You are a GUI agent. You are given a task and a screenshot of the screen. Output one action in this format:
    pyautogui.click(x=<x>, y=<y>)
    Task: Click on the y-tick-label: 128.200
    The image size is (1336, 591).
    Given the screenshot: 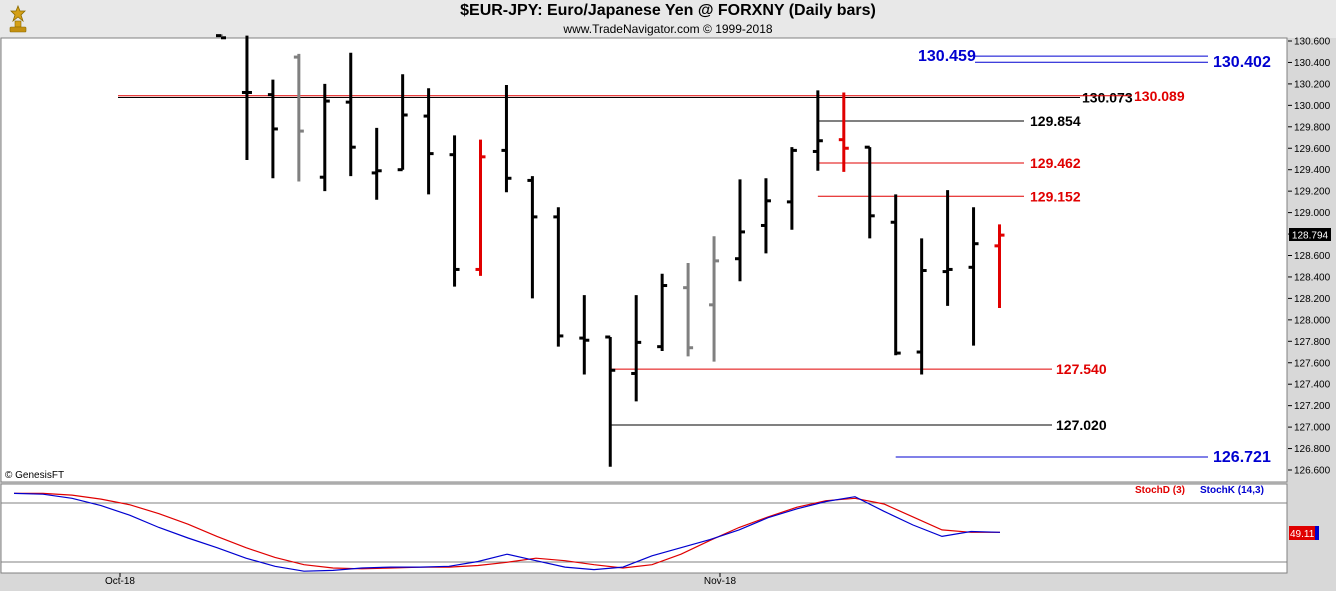 What is the action you would take?
    pyautogui.click(x=1312, y=299)
    